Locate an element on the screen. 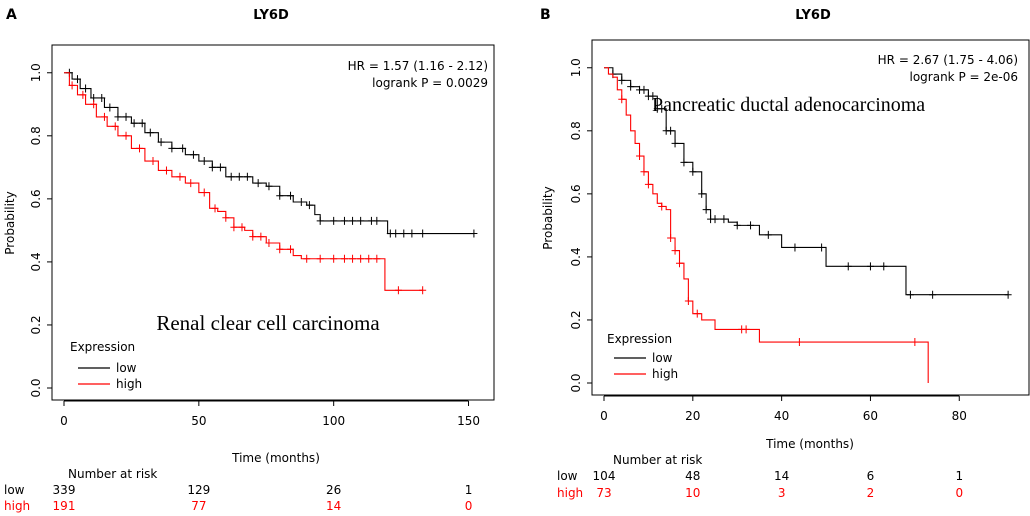 This screenshot has height=516, width=1030. y-tick-label: 0.0 is located at coordinates (36, 387).